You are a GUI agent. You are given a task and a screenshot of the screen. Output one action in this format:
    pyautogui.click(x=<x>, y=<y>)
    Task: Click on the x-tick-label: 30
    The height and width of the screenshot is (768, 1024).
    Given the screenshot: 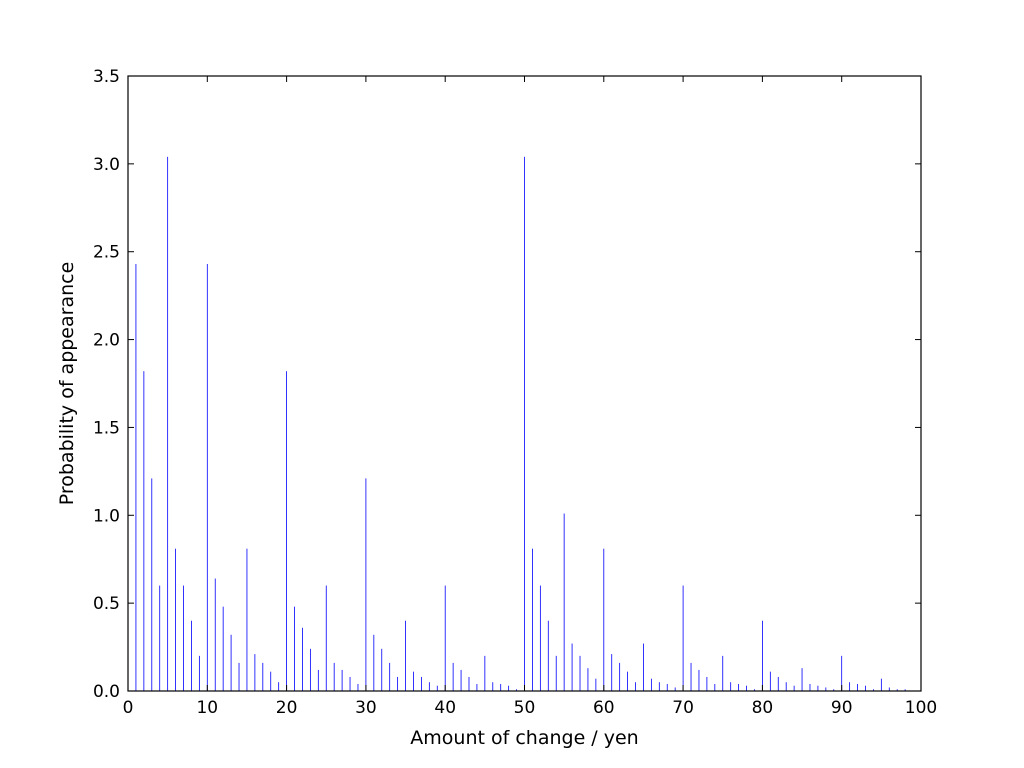 What is the action you would take?
    pyautogui.click(x=366, y=708)
    